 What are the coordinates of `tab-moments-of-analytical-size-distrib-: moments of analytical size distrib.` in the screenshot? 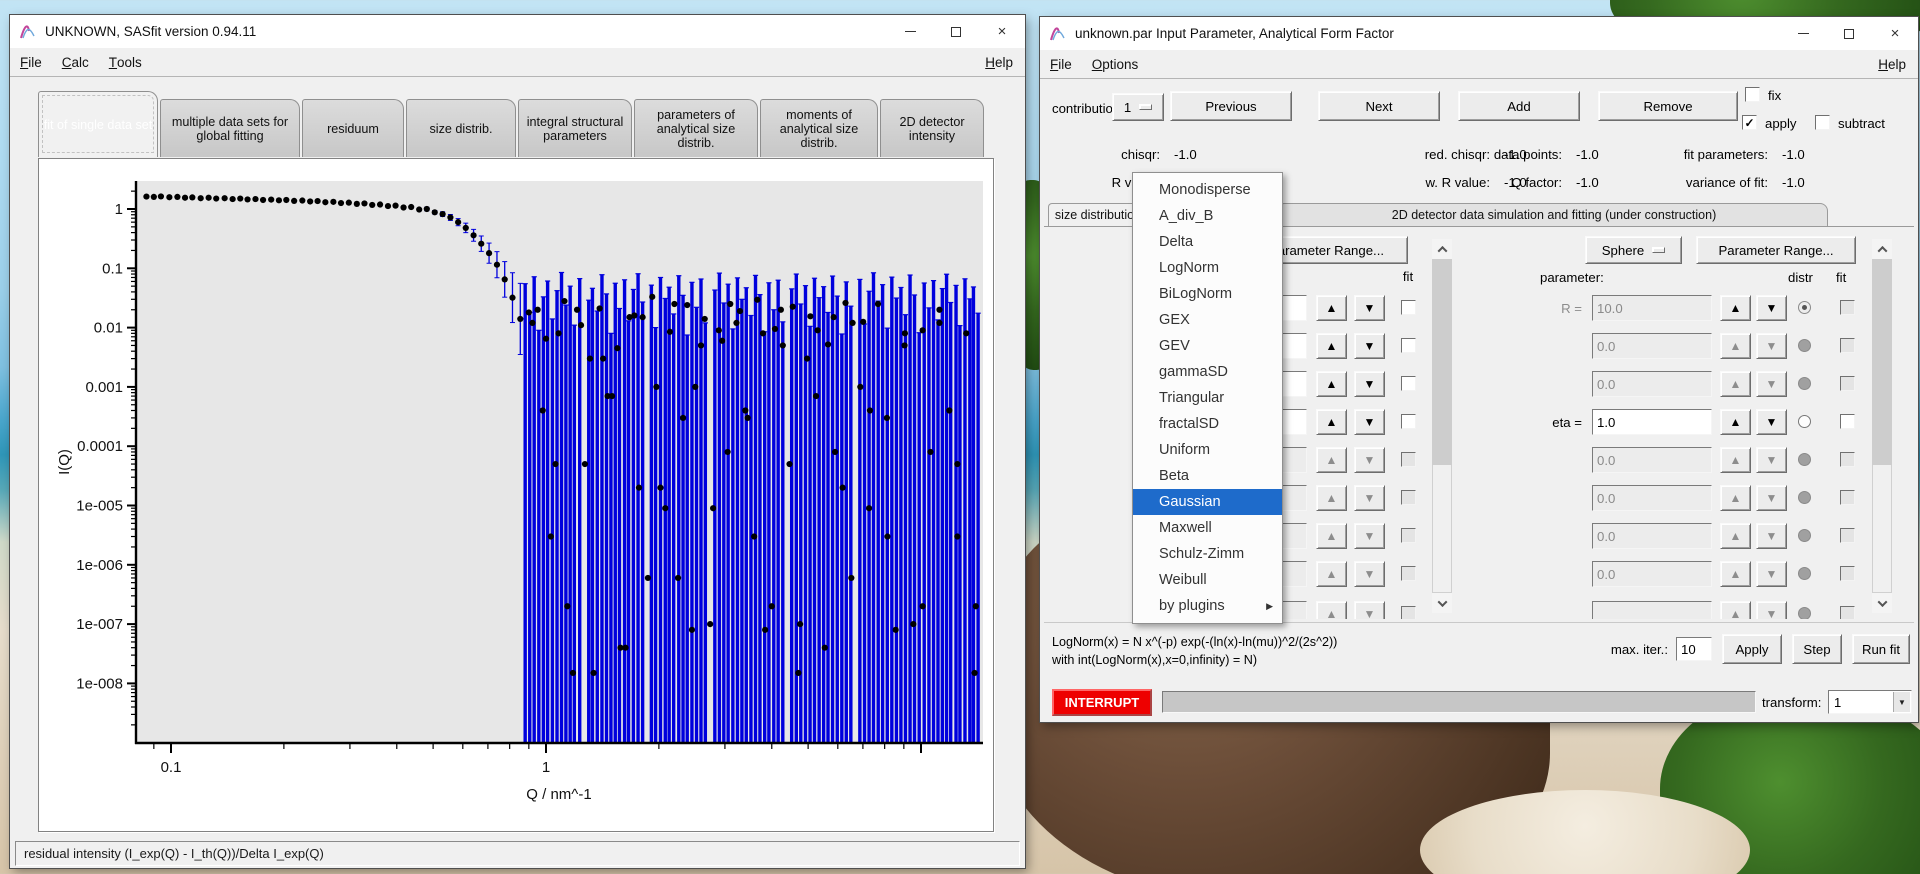 It's located at (819, 128).